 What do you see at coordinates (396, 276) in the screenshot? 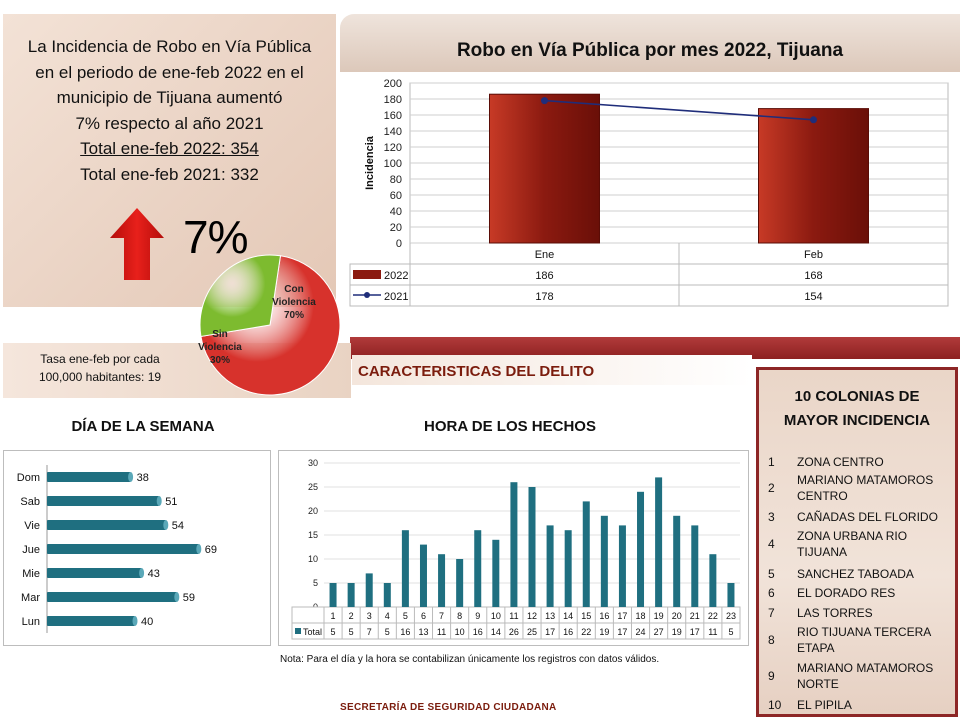
I see `legend-label-2022: 2022` at bounding box center [396, 276].